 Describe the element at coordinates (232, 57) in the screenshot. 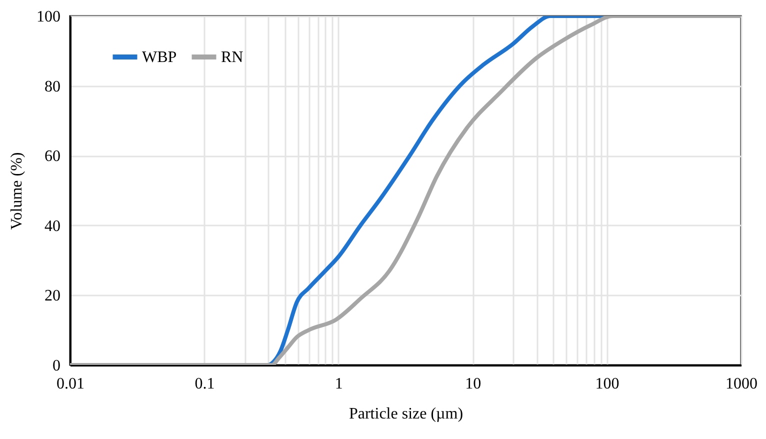

I see `legend-label: RN` at that location.